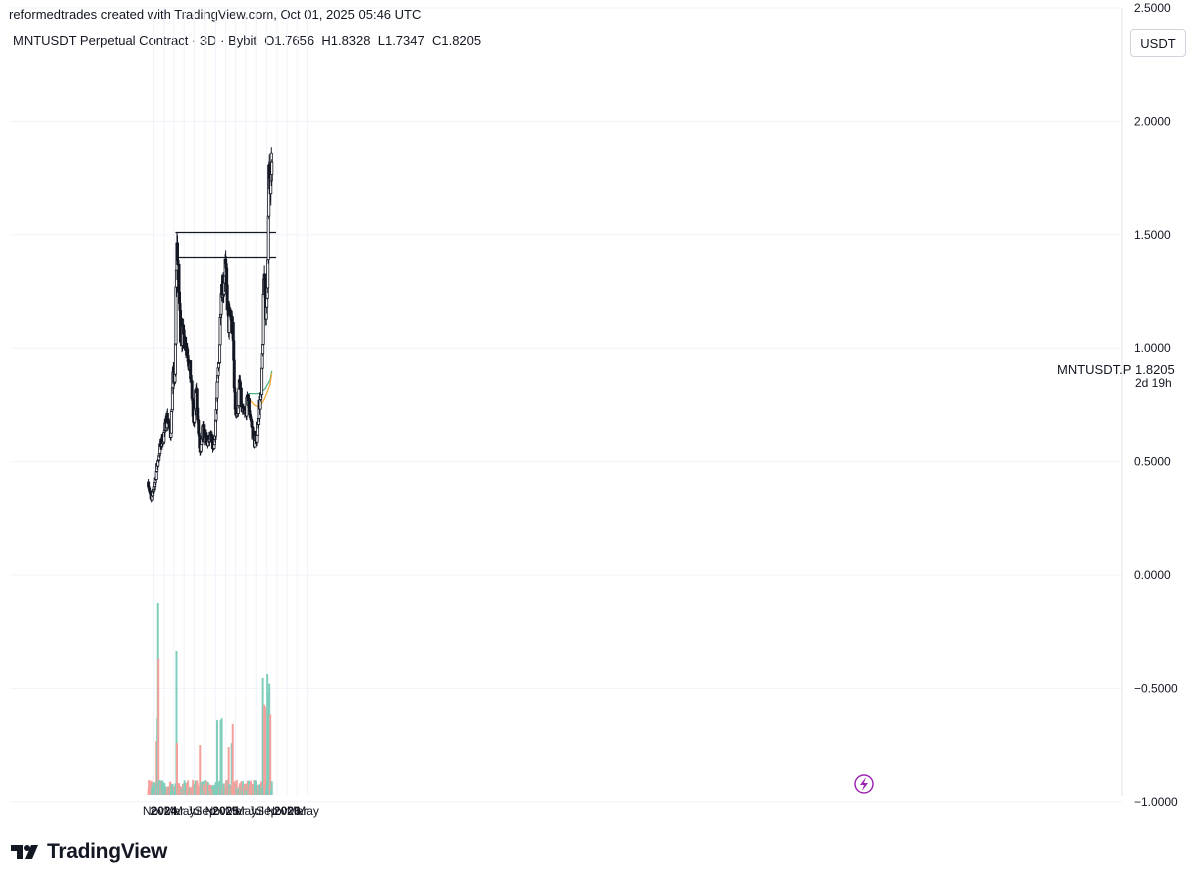  What do you see at coordinates (24, 852) in the screenshot?
I see `tradingview-logo-icon` at bounding box center [24, 852].